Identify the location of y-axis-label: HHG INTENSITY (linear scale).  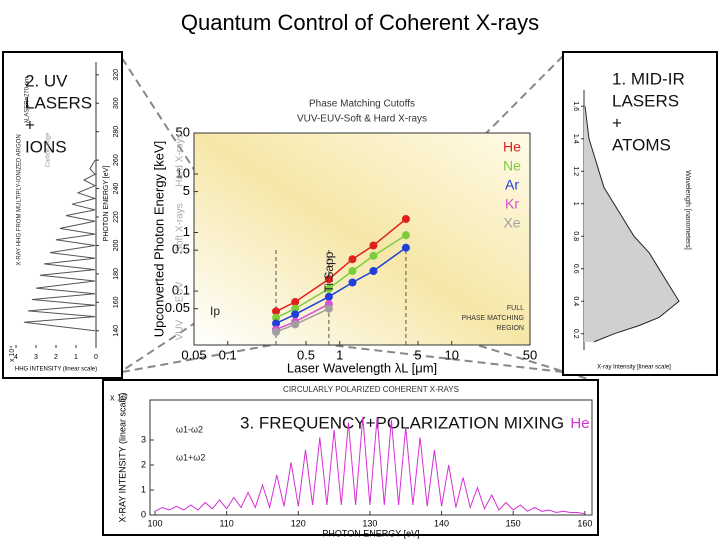
(56, 370).